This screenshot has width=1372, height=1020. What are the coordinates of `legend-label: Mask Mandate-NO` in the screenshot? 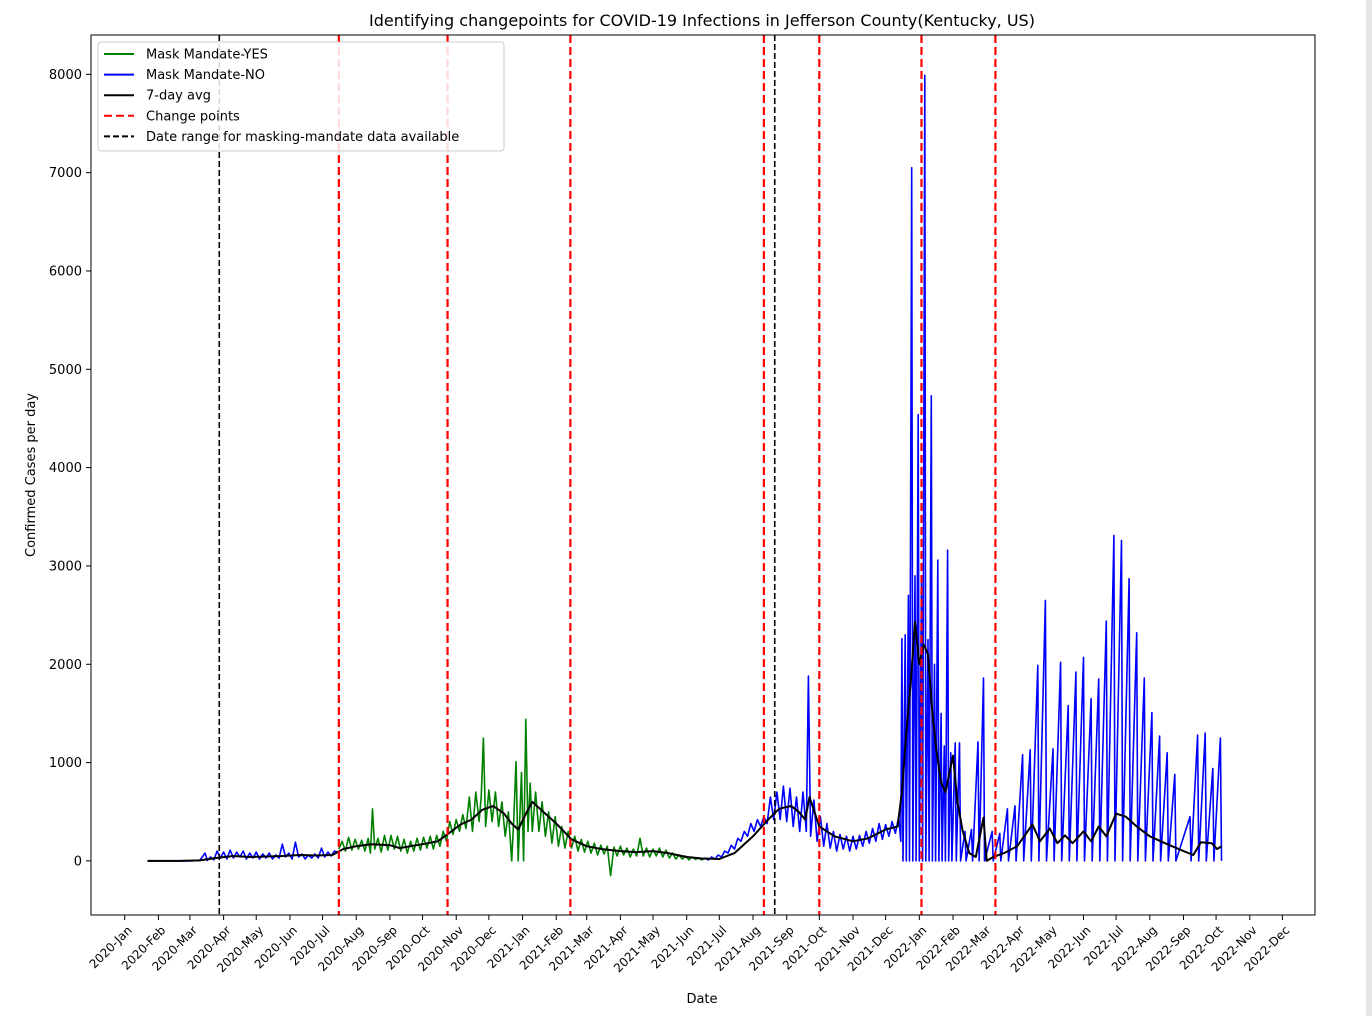 It's located at (205, 75).